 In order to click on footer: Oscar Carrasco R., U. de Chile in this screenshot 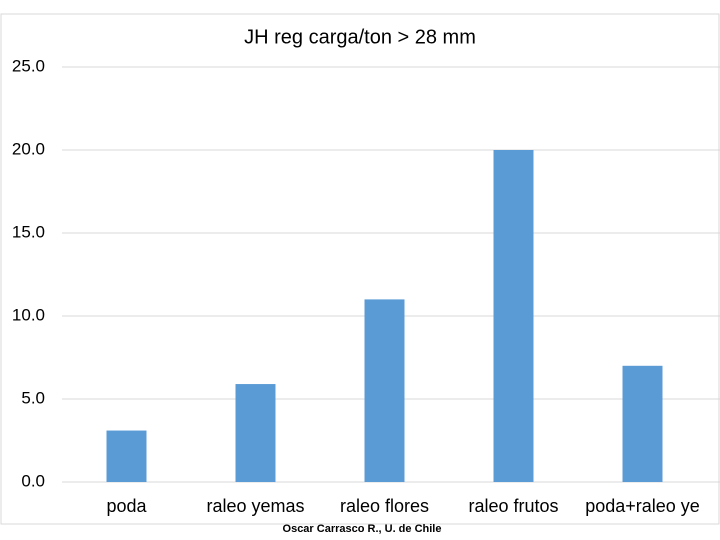, I will do `click(362, 529)`.